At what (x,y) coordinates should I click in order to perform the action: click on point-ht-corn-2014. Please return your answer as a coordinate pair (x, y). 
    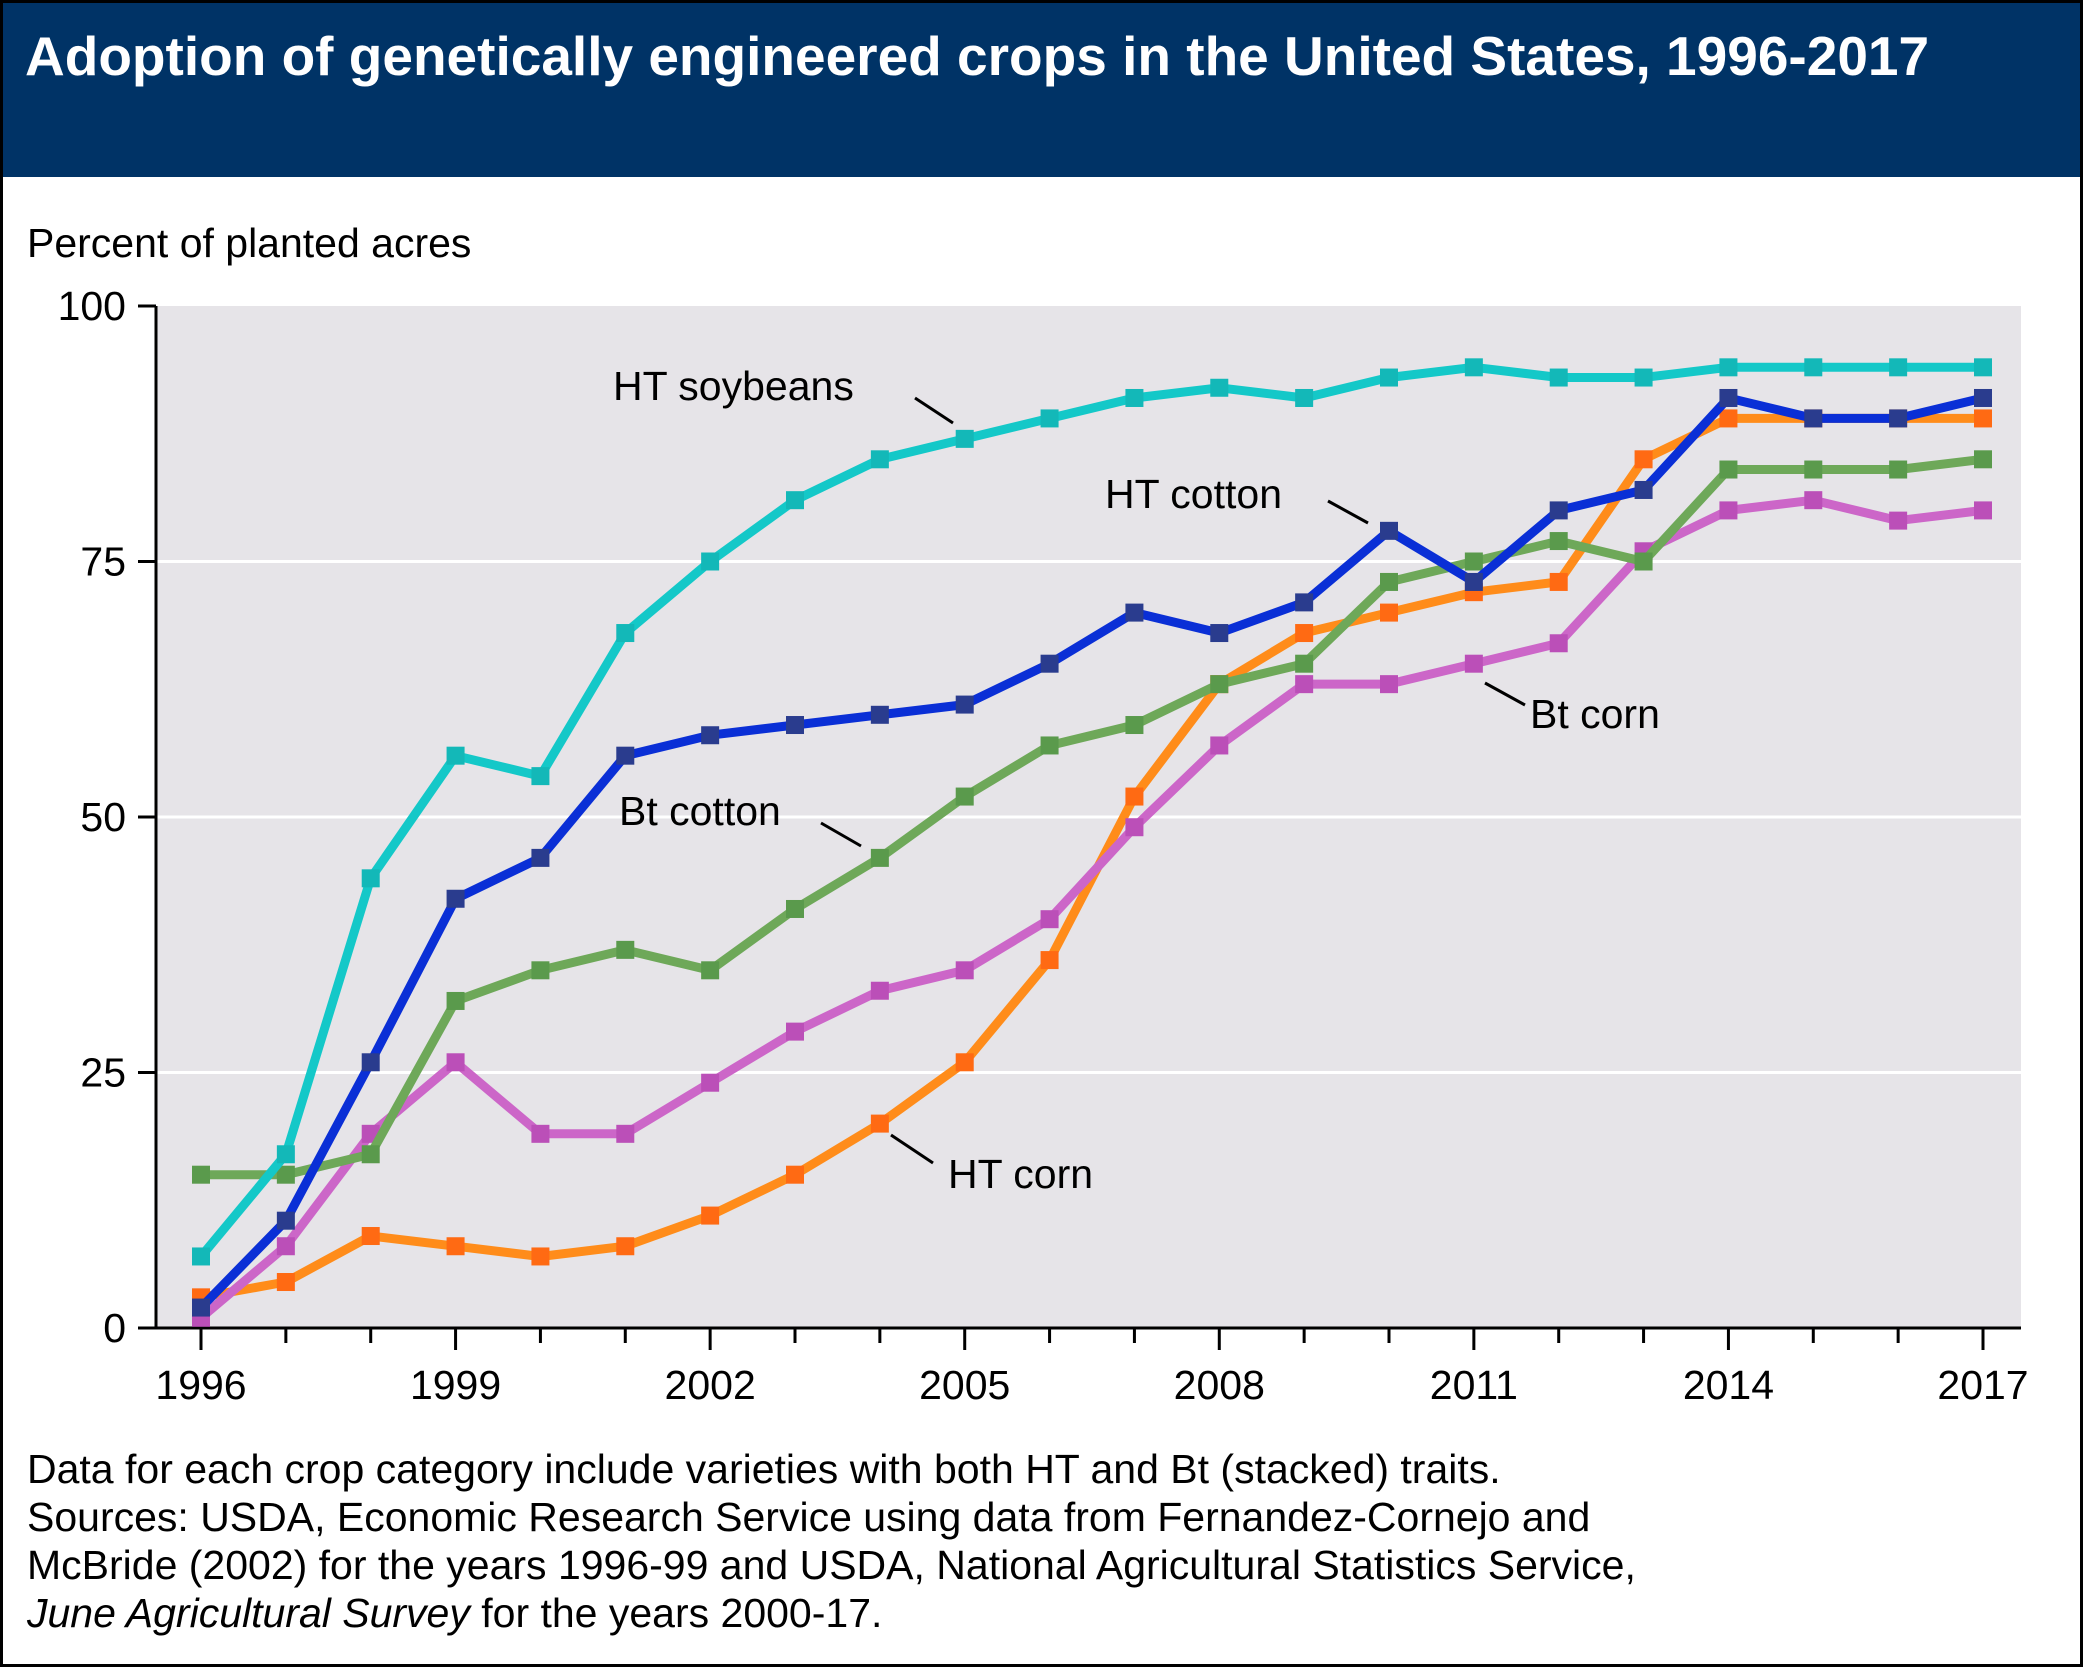
    Looking at the image, I should click on (1728, 418).